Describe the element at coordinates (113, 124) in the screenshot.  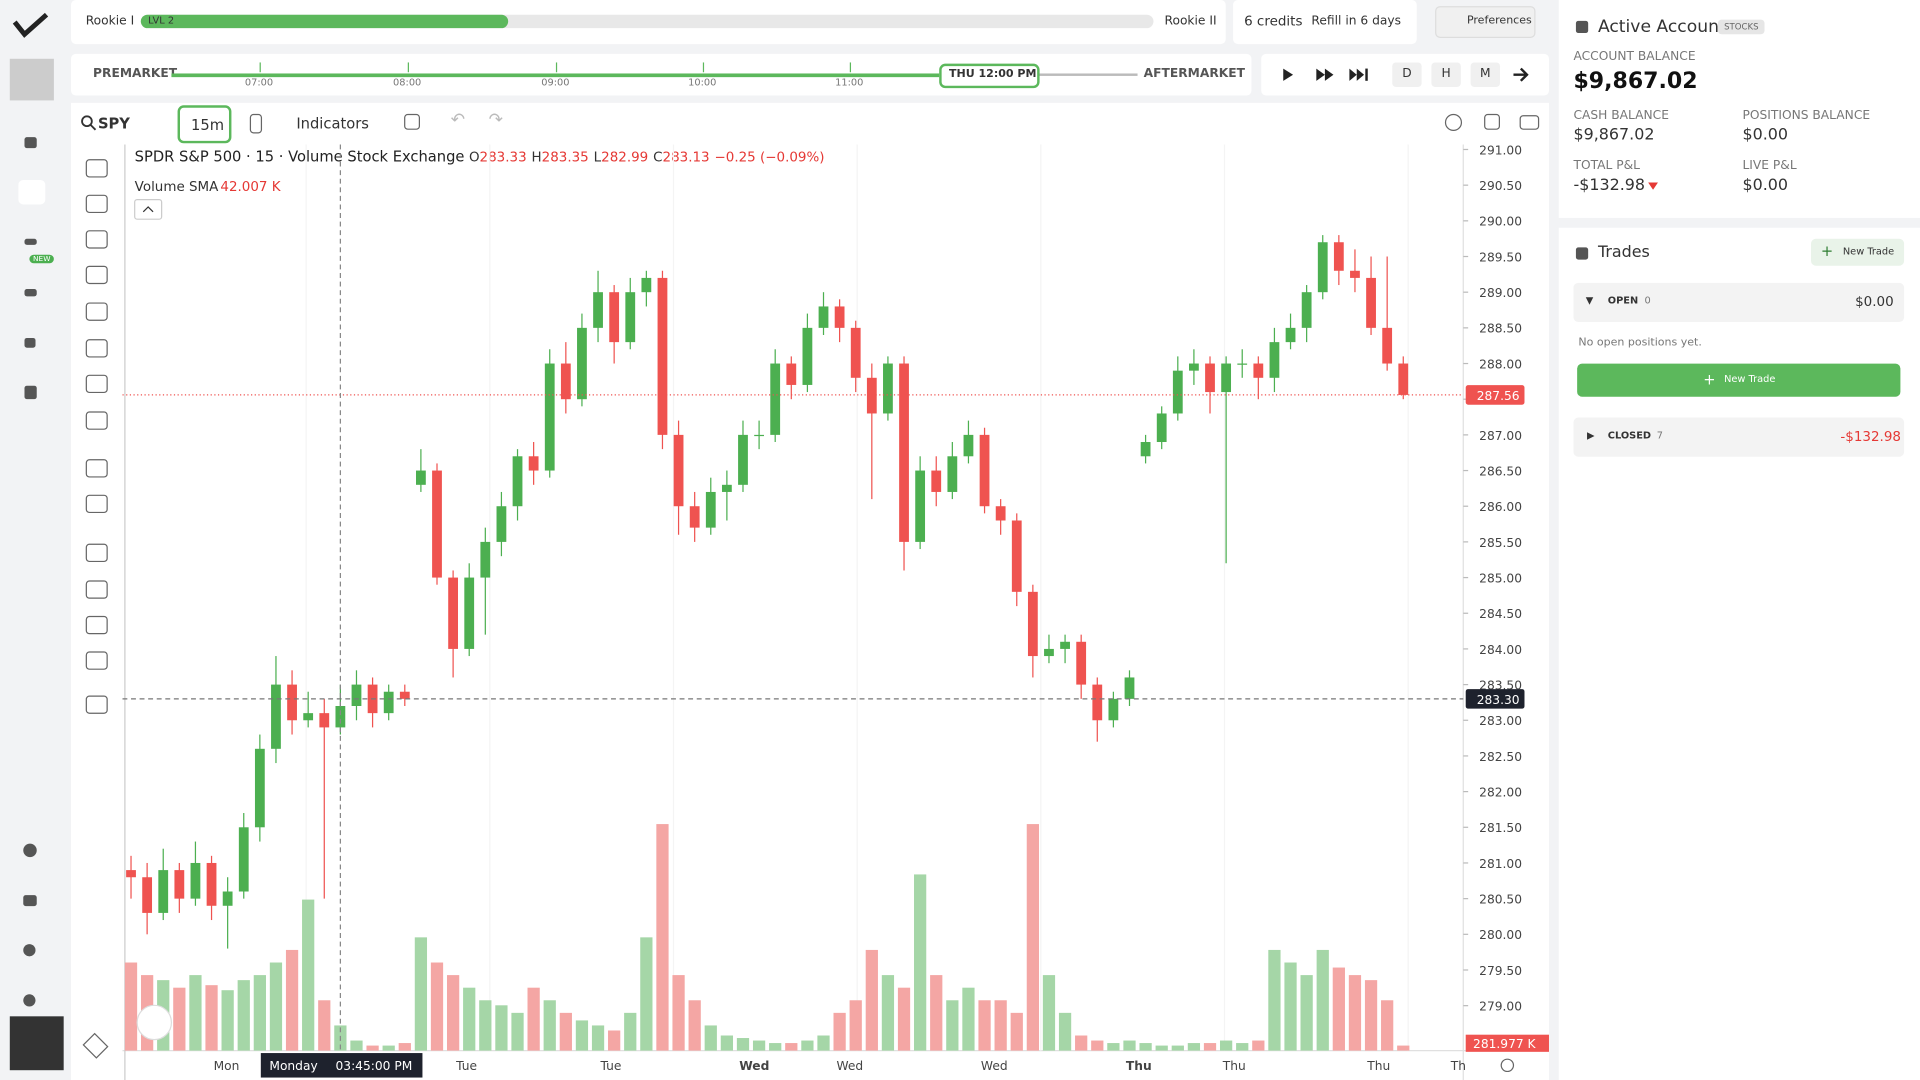
I see `symbol: SPY` at that location.